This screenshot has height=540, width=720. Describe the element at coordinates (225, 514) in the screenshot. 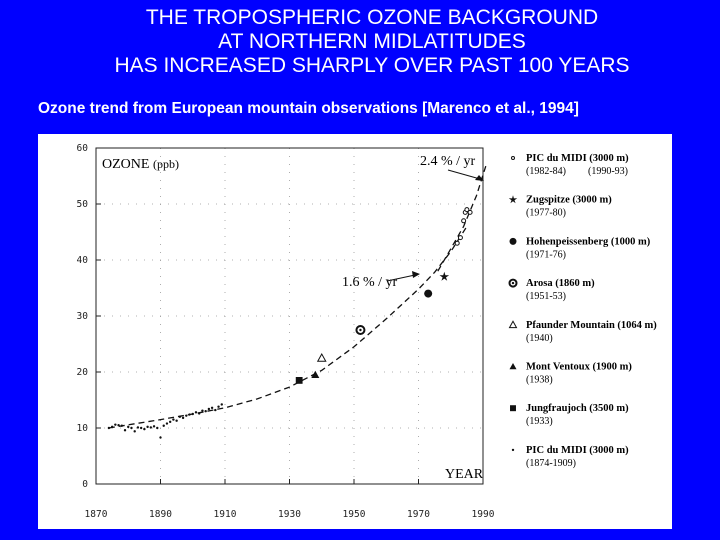

I see `x-tick-label: 1910` at that location.